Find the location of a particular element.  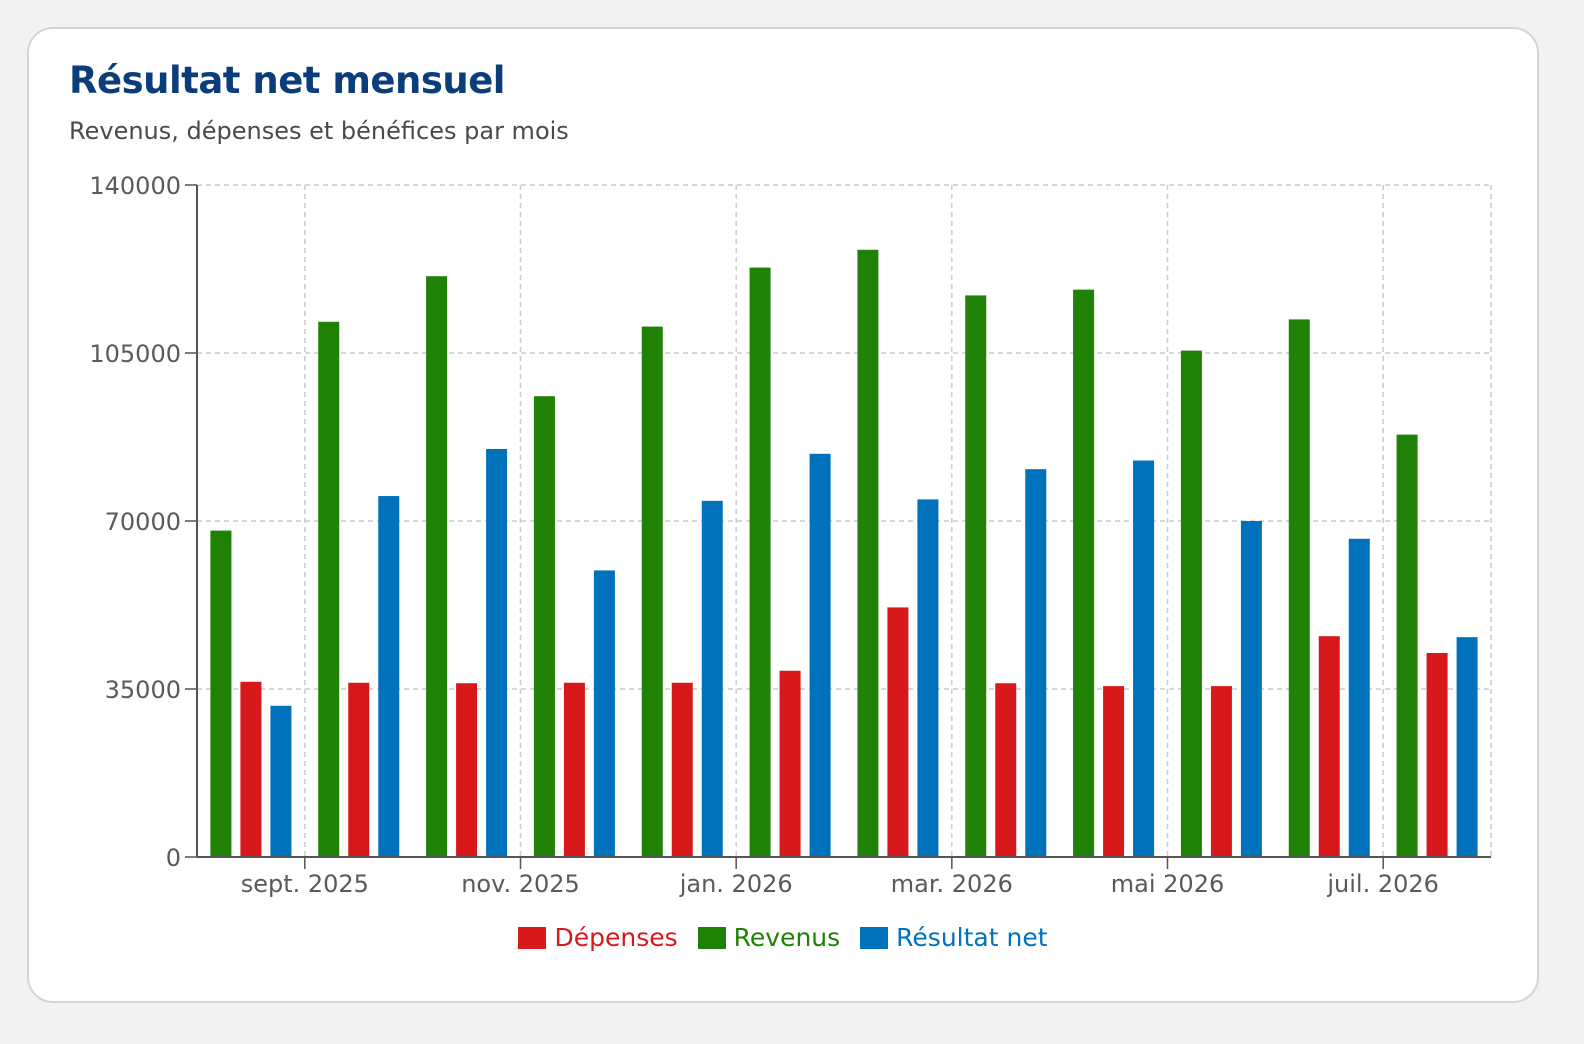

legend-swatch-resultat-net is located at coordinates (874, 937).